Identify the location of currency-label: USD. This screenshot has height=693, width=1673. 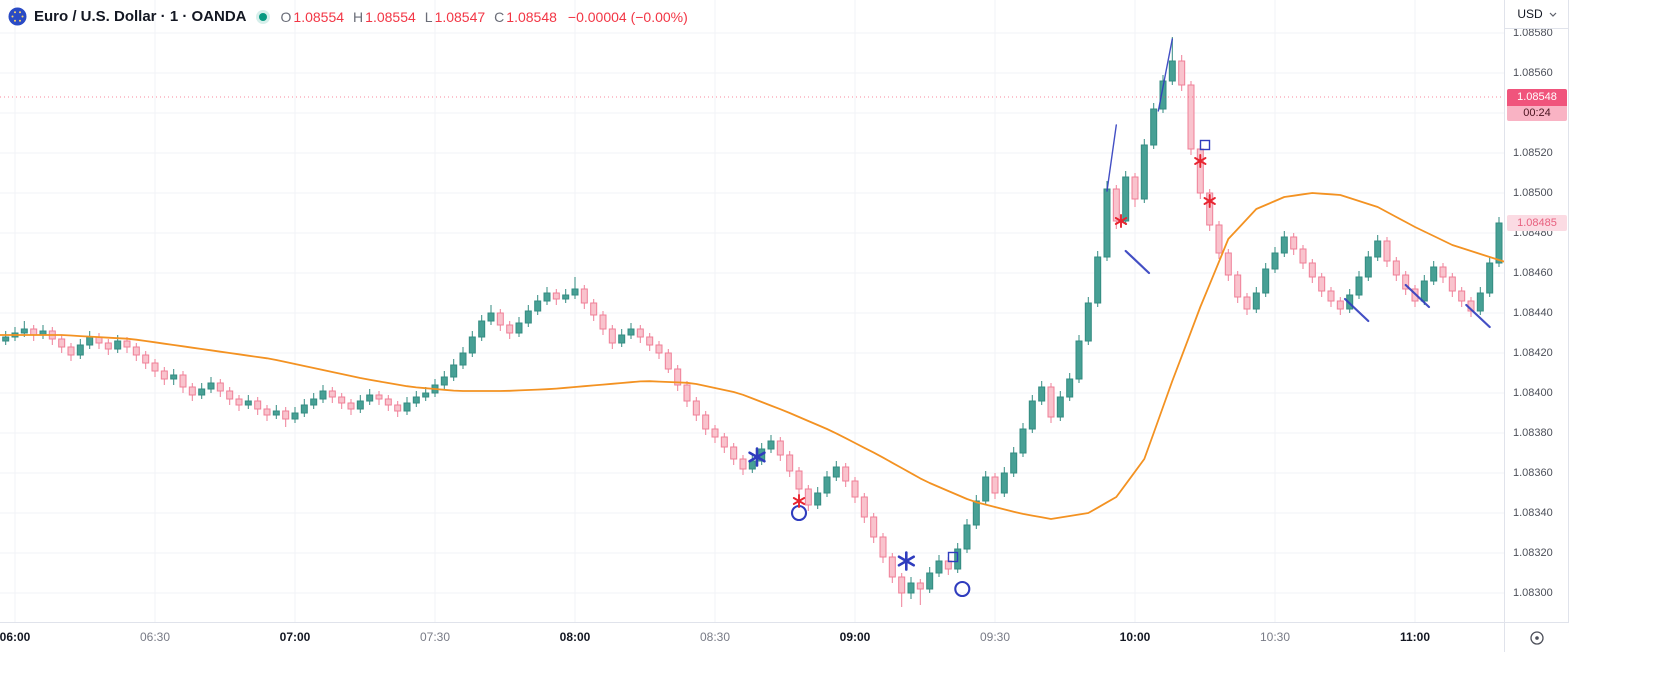
(1530, 14).